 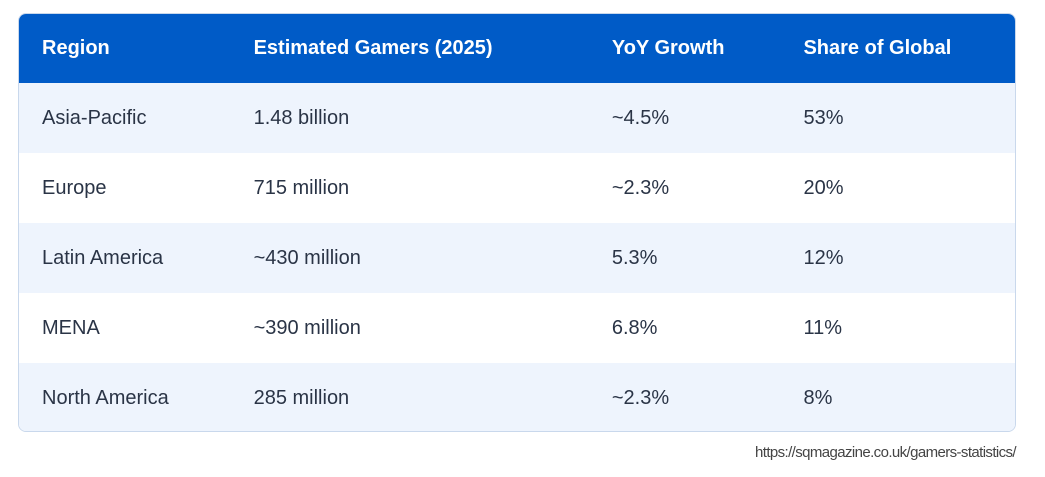 What do you see at coordinates (517, 118) in the screenshot?
I see `table-row: Asia-Pacific 1.48 billion ~4.5% 53%` at bounding box center [517, 118].